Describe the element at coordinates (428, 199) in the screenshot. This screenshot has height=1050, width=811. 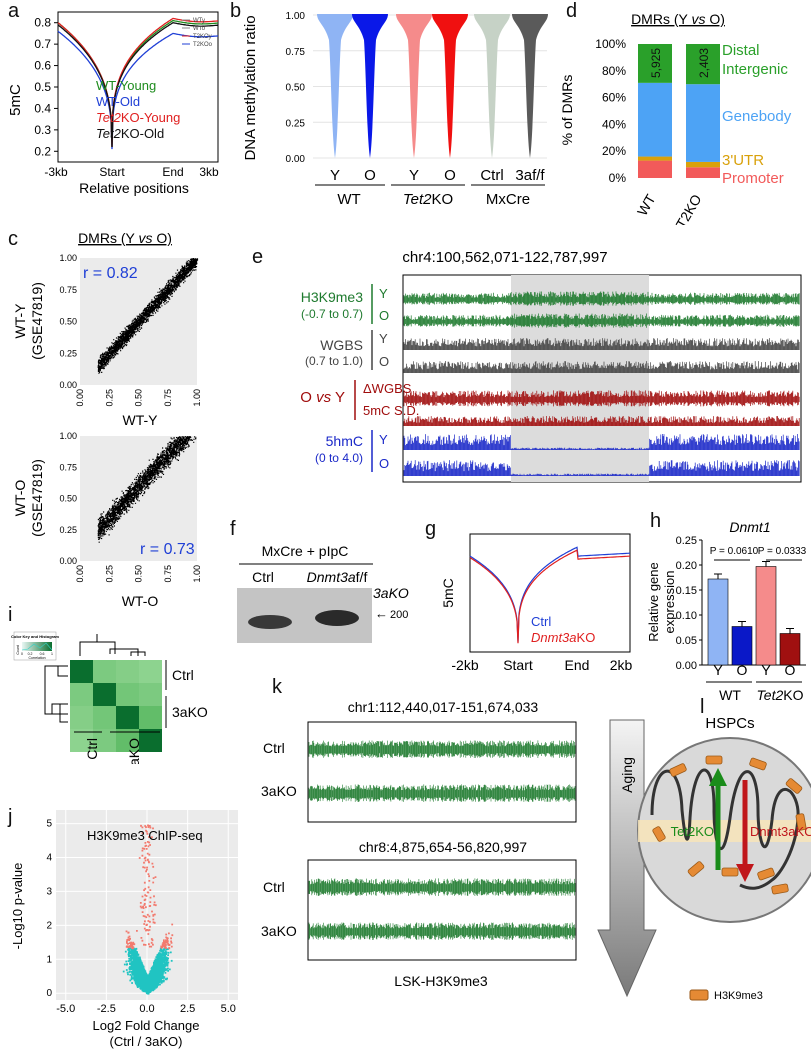
I see `b-group-tet2ko: Tet2KO` at that location.